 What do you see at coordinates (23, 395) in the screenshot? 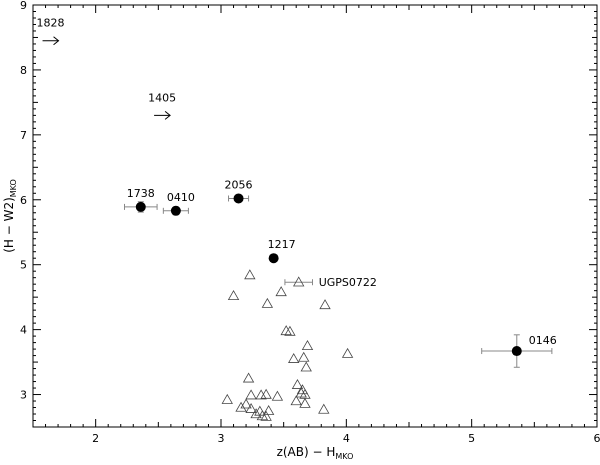
I see `y-tick-label: 3` at bounding box center [23, 395].